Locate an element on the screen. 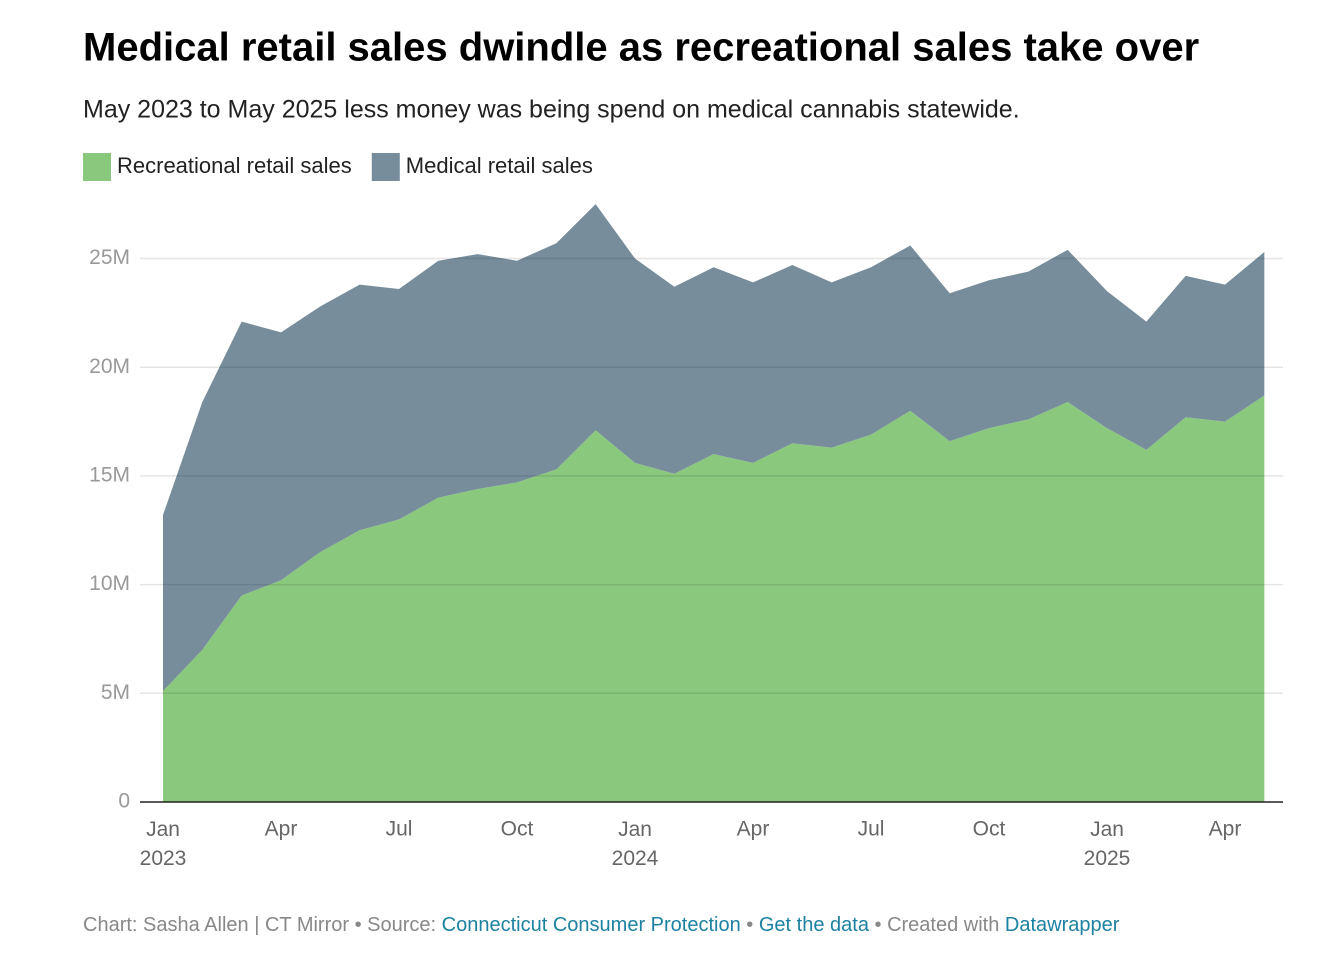 The width and height of the screenshot is (1340, 964). data-link: Get the data is located at coordinates (813, 925).